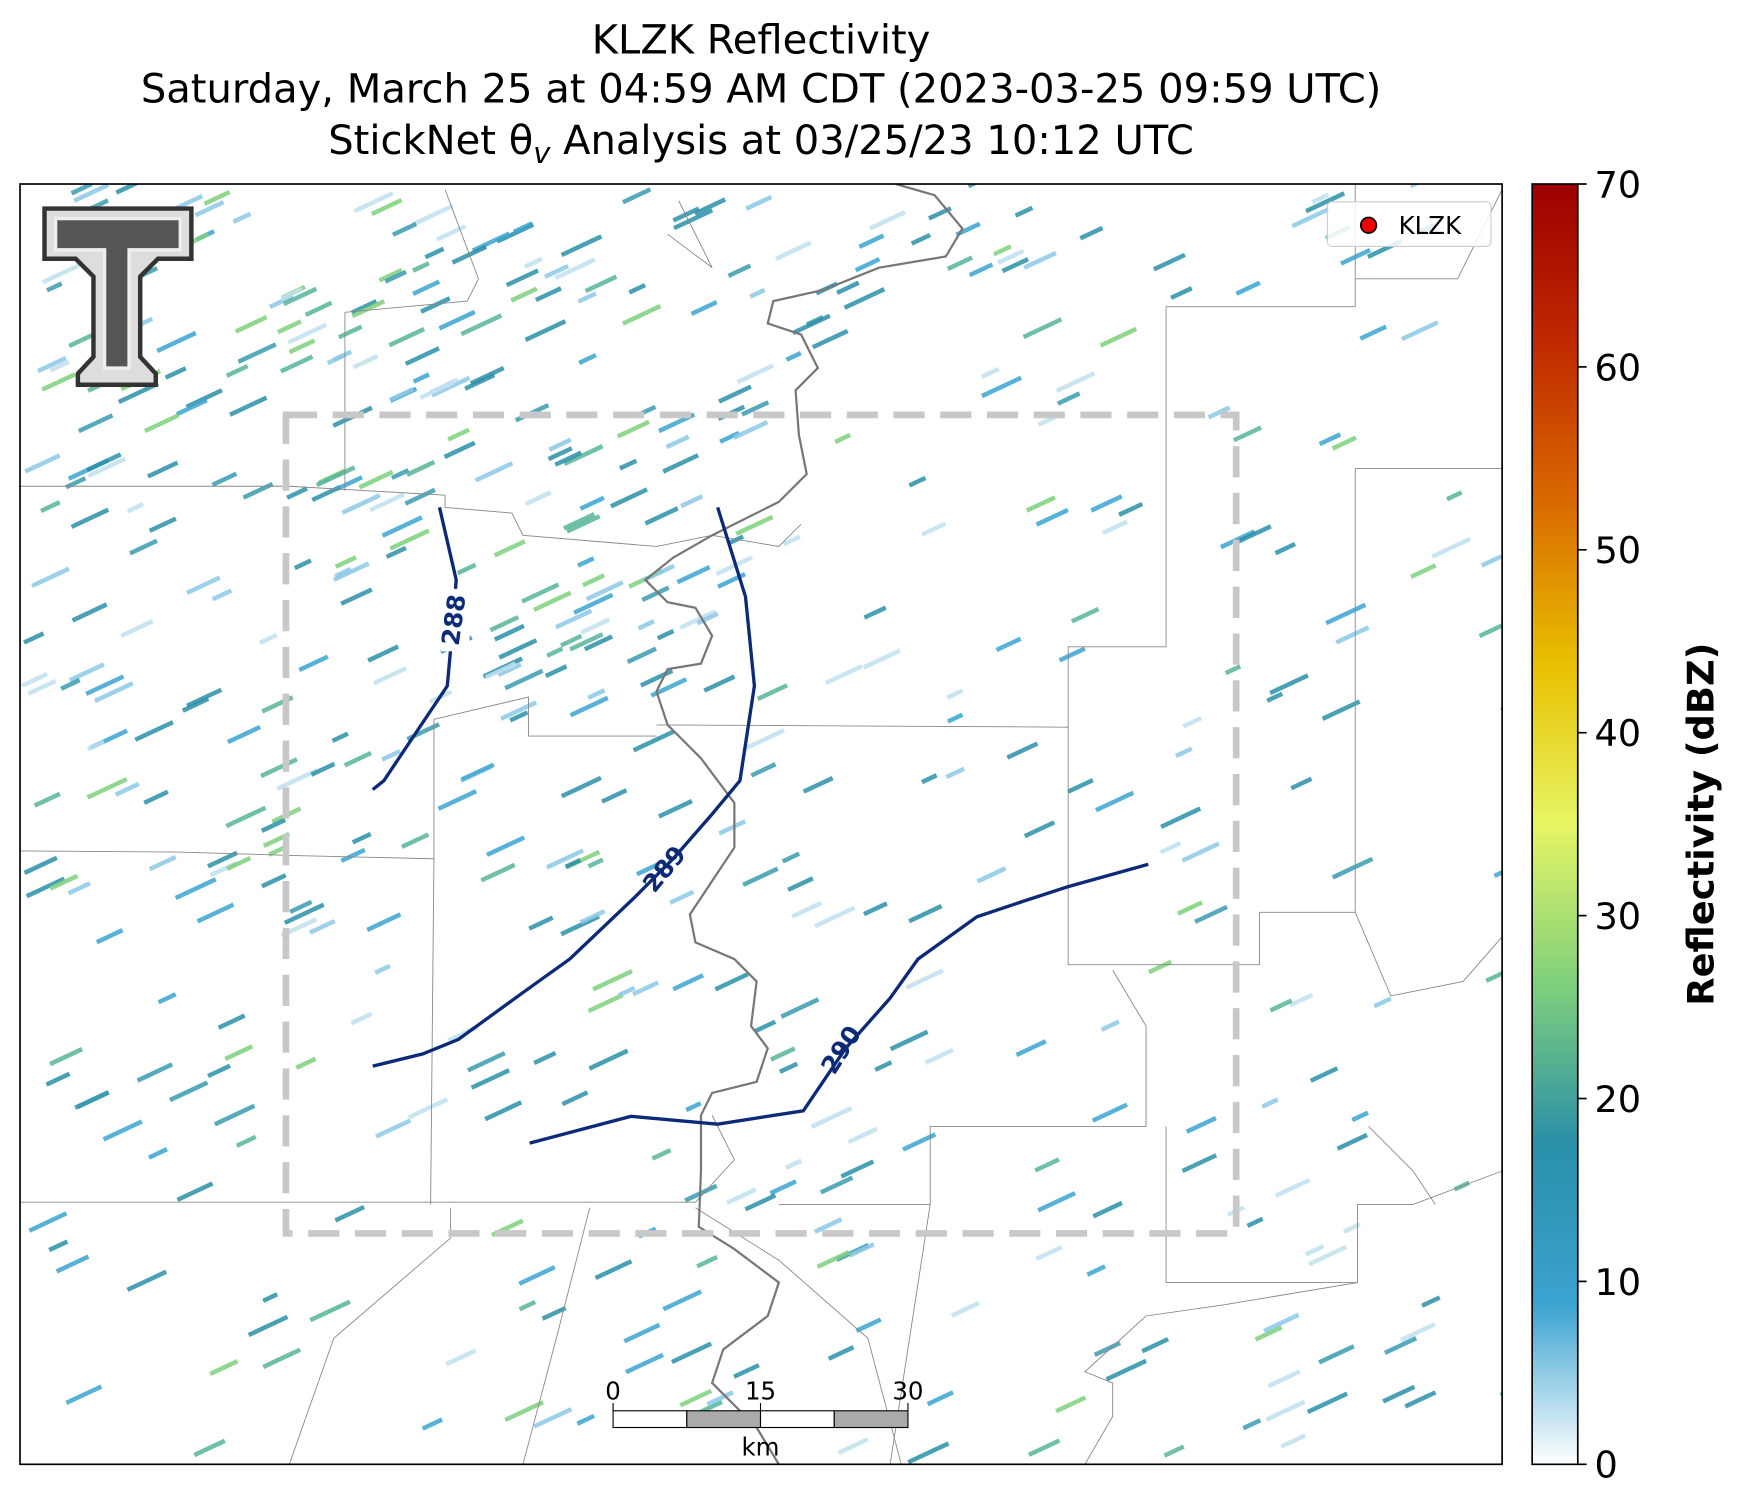 Image resolution: width=1738 pixels, height=1500 pixels. Describe the element at coordinates (1605, 1465) in the screenshot. I see `colorbar-tick-label: 0` at that location.